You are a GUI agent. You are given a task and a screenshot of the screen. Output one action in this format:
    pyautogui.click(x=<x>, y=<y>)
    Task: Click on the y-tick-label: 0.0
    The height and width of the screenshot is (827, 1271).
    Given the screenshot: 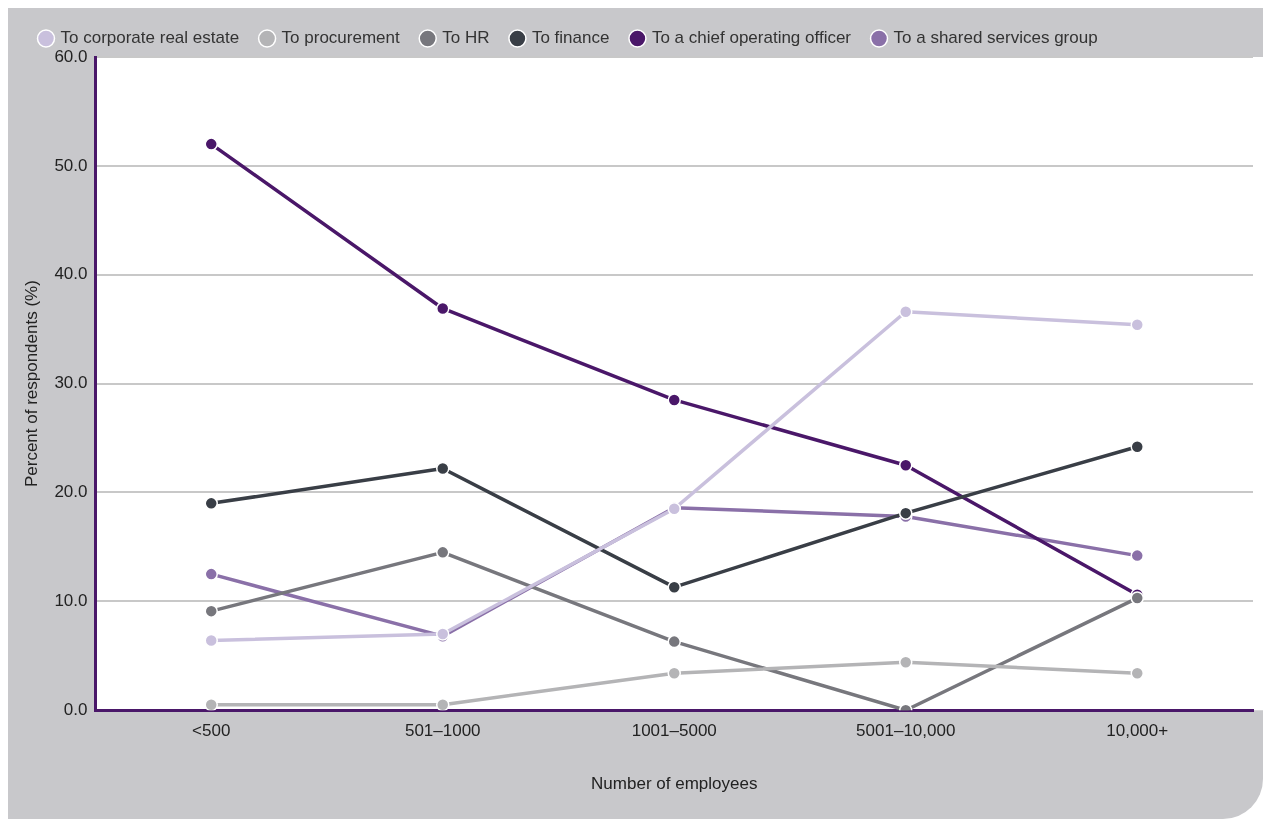 What is the action you would take?
    pyautogui.click(x=75, y=709)
    